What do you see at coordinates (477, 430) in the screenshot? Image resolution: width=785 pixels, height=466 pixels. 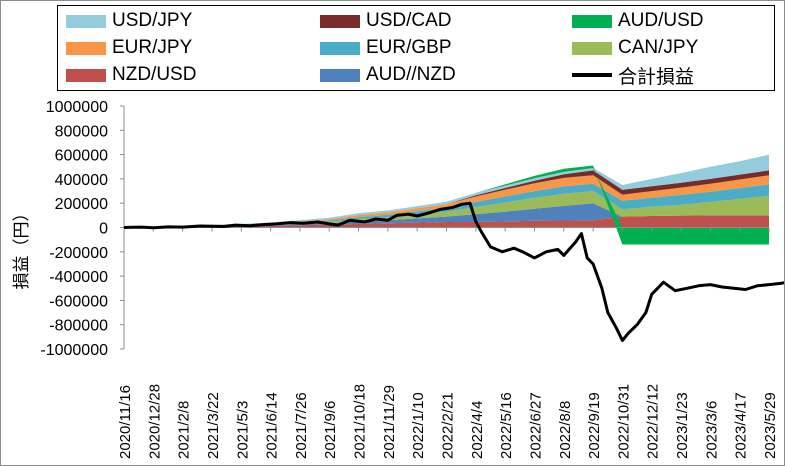 I see `x-tick-label: 2022/4/4` at bounding box center [477, 430].